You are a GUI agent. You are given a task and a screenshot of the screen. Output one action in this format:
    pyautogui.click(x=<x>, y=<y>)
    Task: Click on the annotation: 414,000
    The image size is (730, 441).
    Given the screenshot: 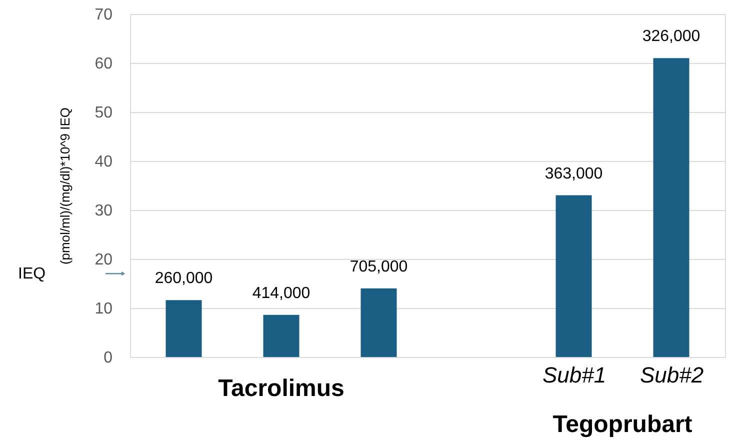 What is the action you would take?
    pyautogui.click(x=281, y=293)
    